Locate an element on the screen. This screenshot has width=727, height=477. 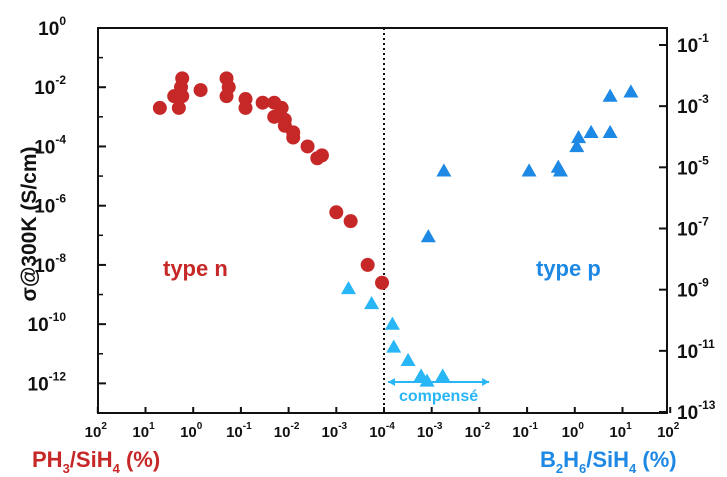
x-right-tick-label: 10⁻³ is located at coordinates (430, 431).